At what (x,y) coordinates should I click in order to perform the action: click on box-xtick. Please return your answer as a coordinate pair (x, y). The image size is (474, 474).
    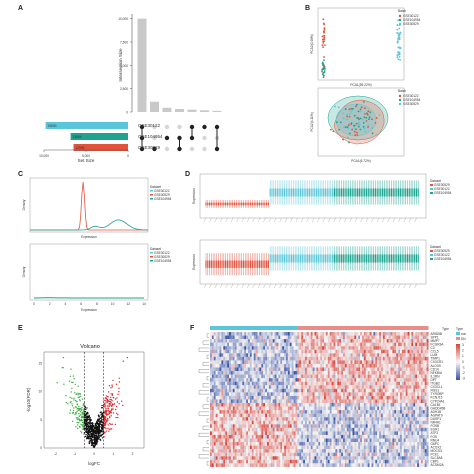
    Looking at the image, I should click on (264, 220).